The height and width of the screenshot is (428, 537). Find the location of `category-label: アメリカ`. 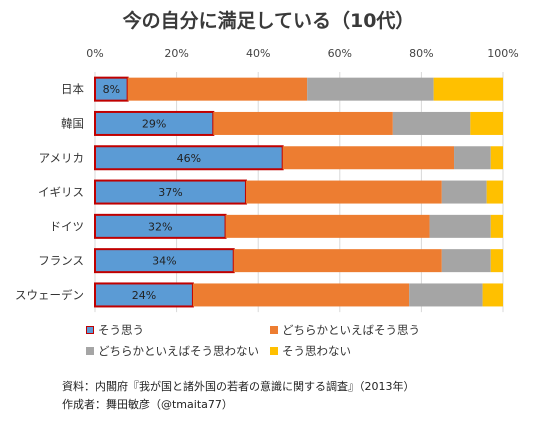

category-label: アメリカ is located at coordinates (61, 158).